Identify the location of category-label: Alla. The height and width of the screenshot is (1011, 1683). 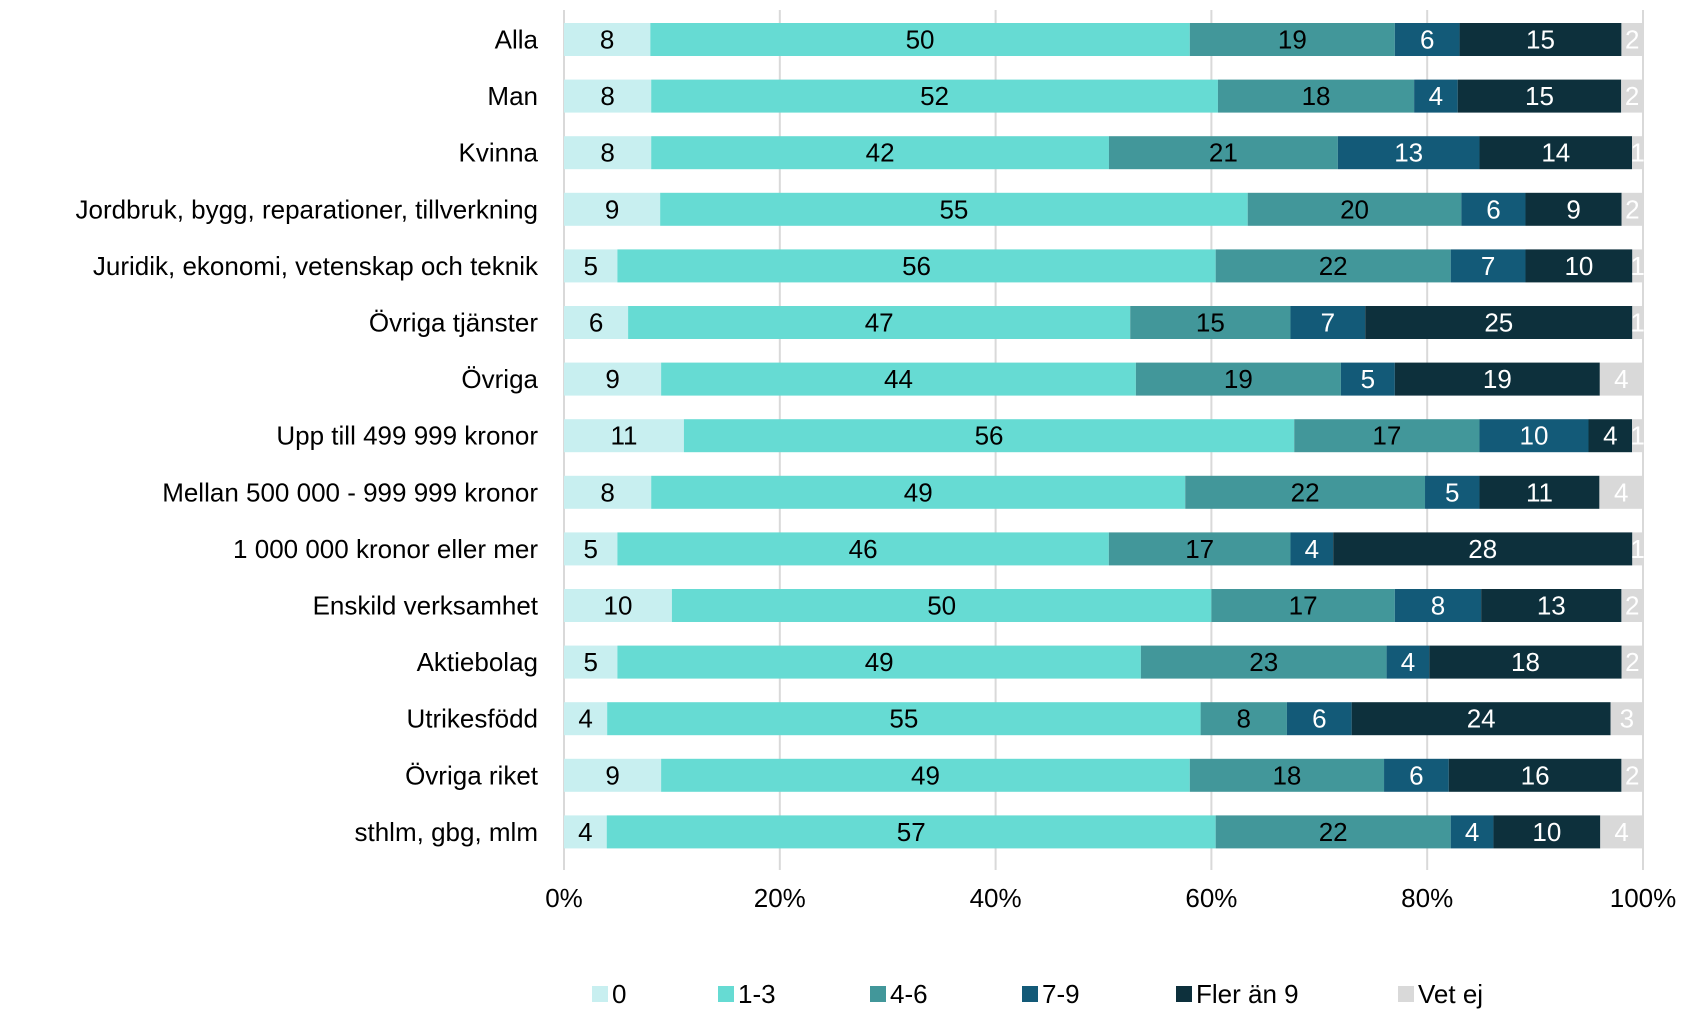
(517, 40).